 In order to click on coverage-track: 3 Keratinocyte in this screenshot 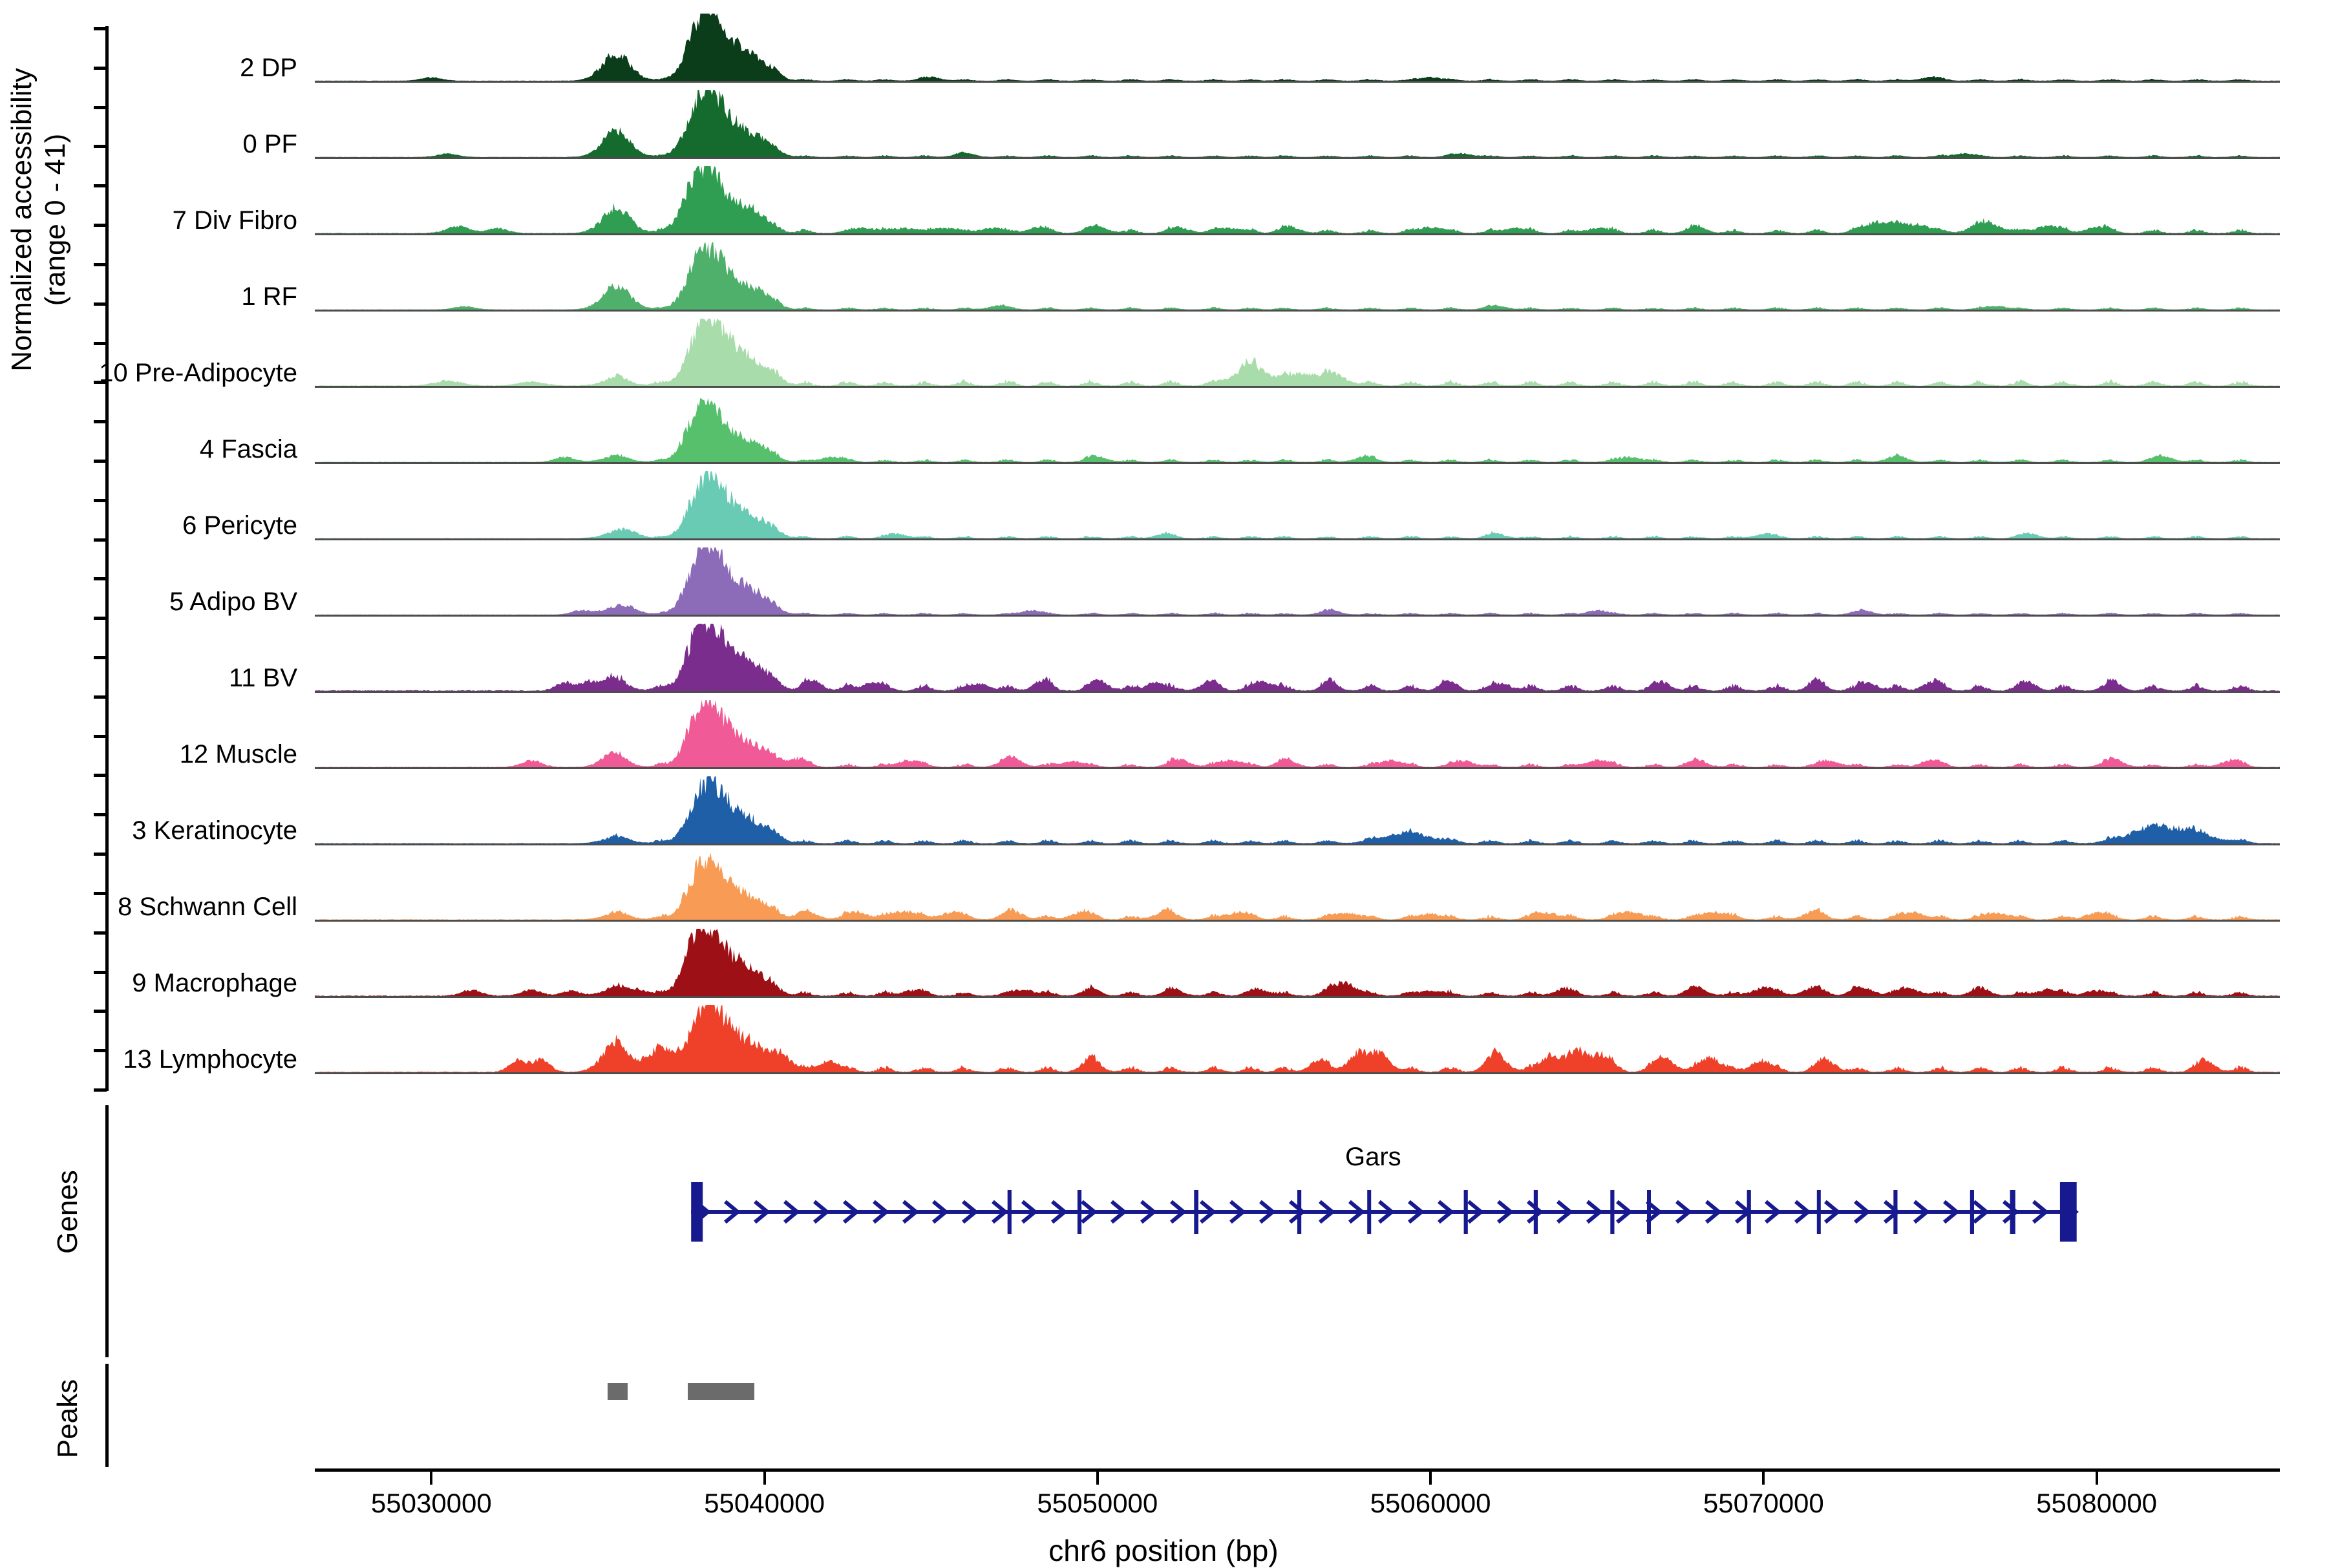, I will do `click(1163, 810)`.